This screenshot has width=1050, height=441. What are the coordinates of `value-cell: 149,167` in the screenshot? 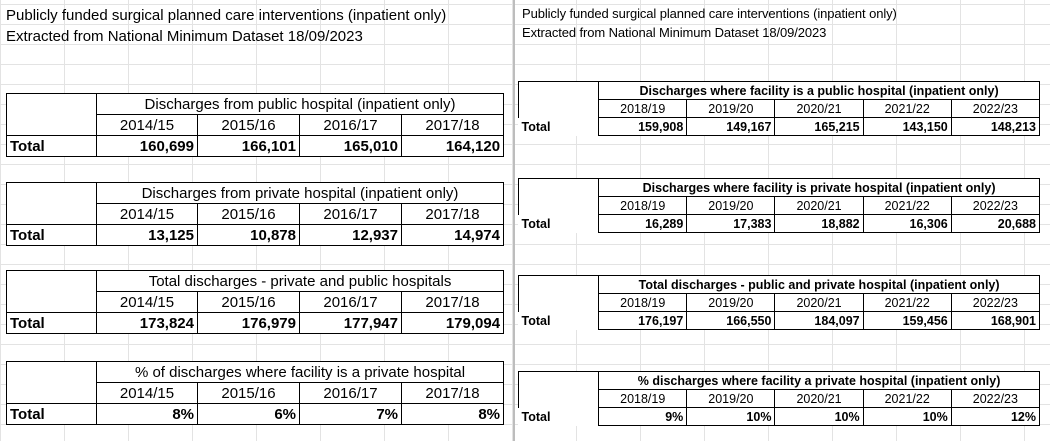 It's located at (730, 126).